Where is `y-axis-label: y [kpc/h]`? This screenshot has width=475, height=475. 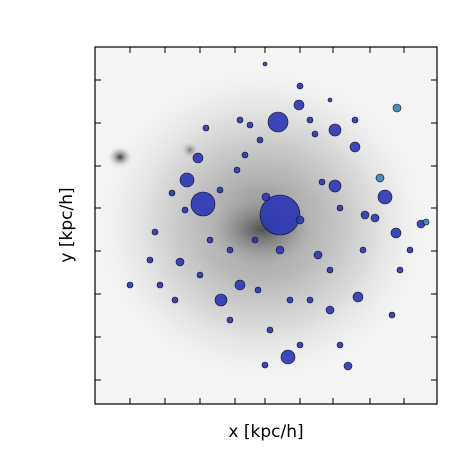 y-axis-label: y [kpc/h] is located at coordinates (67, 224).